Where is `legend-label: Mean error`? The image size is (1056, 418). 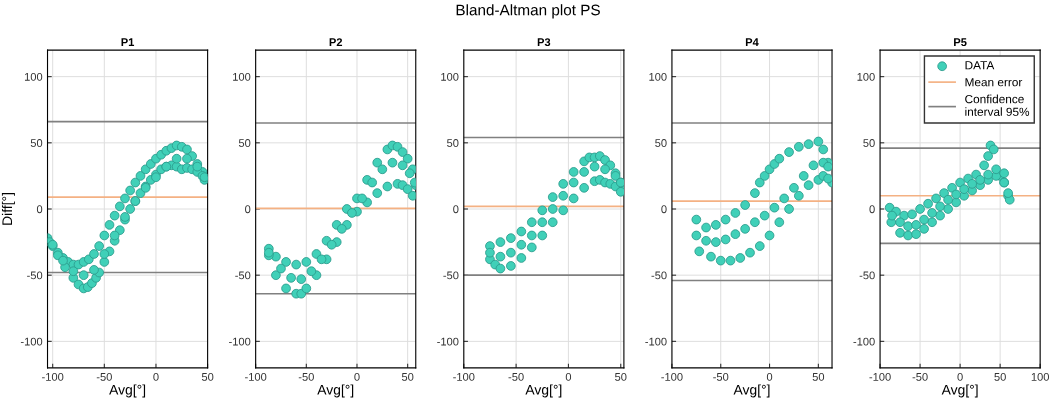 legend-label: Mean error is located at coordinates (994, 82).